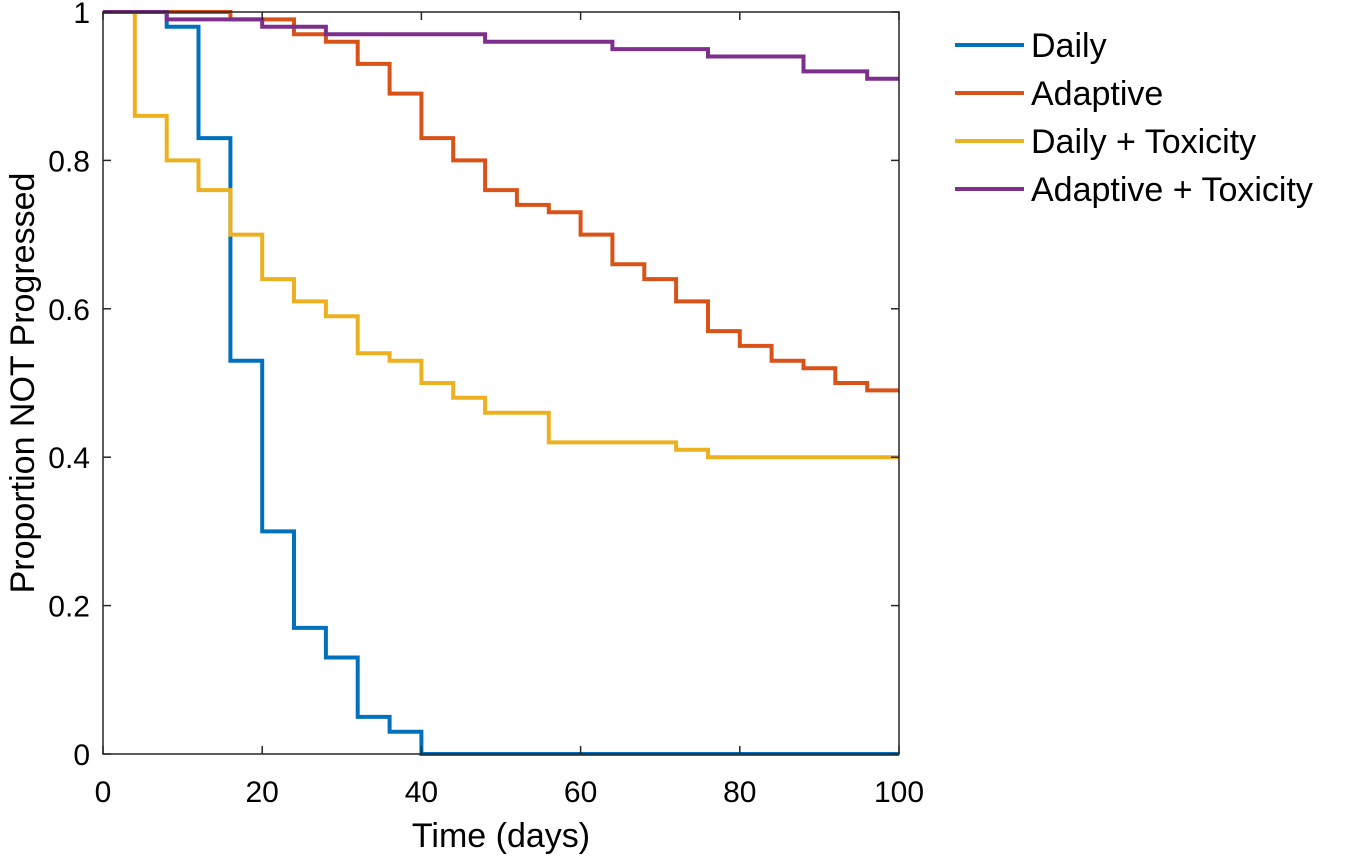 The width and height of the screenshot is (1350, 862). What do you see at coordinates (899, 792) in the screenshot?
I see `x-tick-label: 100` at bounding box center [899, 792].